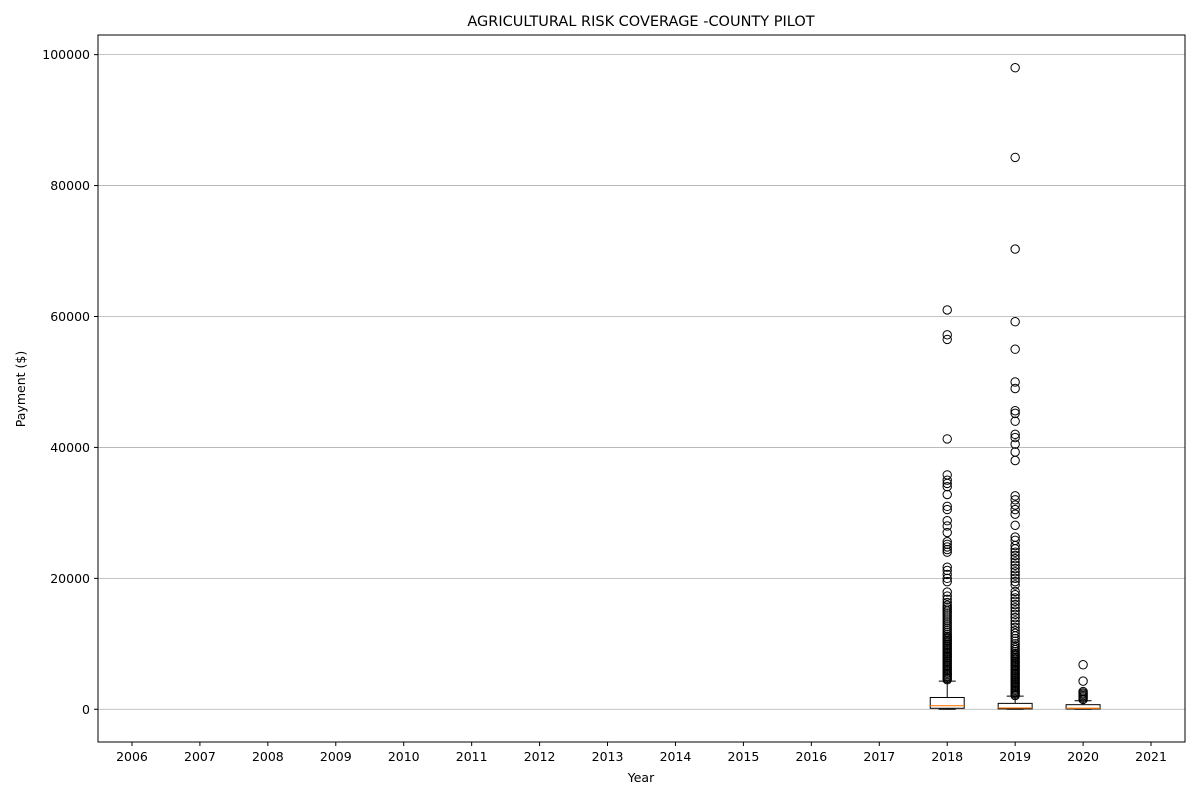  What do you see at coordinates (811, 756) in the screenshot?
I see `x-tick-label: 2016` at bounding box center [811, 756].